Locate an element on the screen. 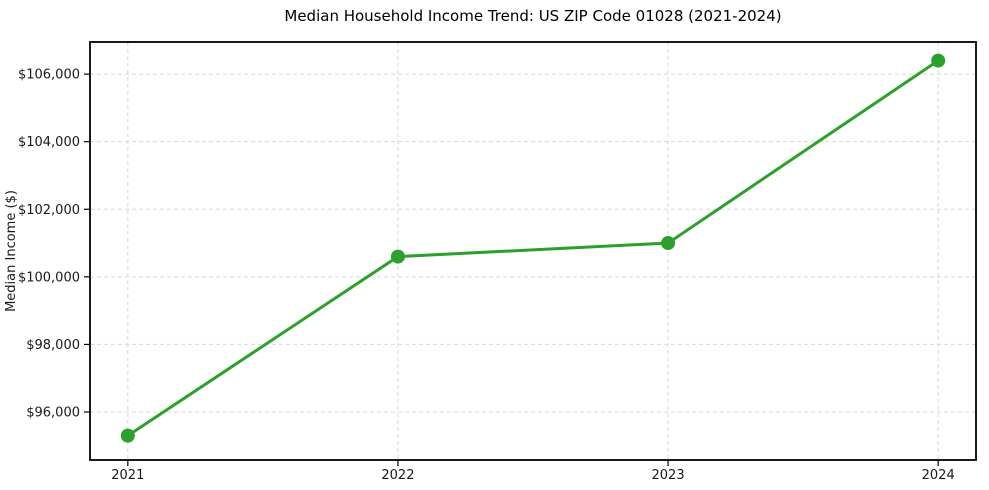 This screenshot has width=989, height=490. y-tick-label: $98,000 is located at coordinates (53, 345).